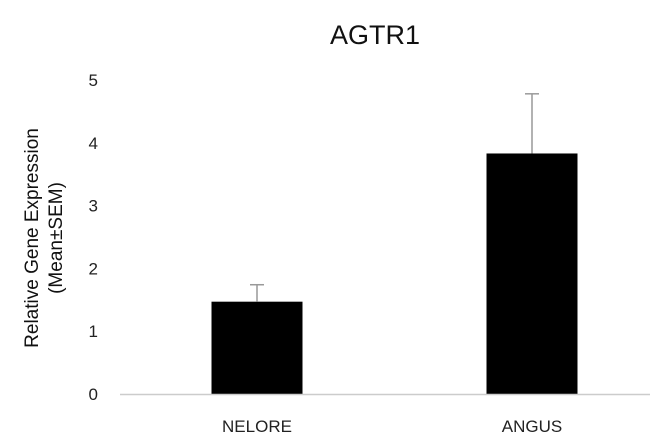 The width and height of the screenshot is (659, 441). Describe the element at coordinates (392, 426) in the screenshot. I see `x-axis-labels: NELORE ANGUS` at that location.